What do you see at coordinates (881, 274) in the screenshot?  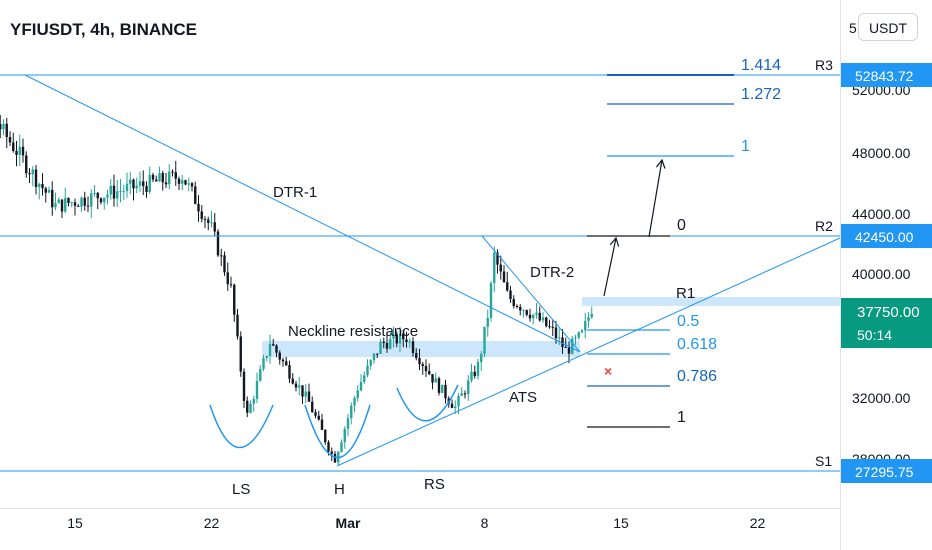 I see `price-tick-3: 40000.00` at bounding box center [881, 274].